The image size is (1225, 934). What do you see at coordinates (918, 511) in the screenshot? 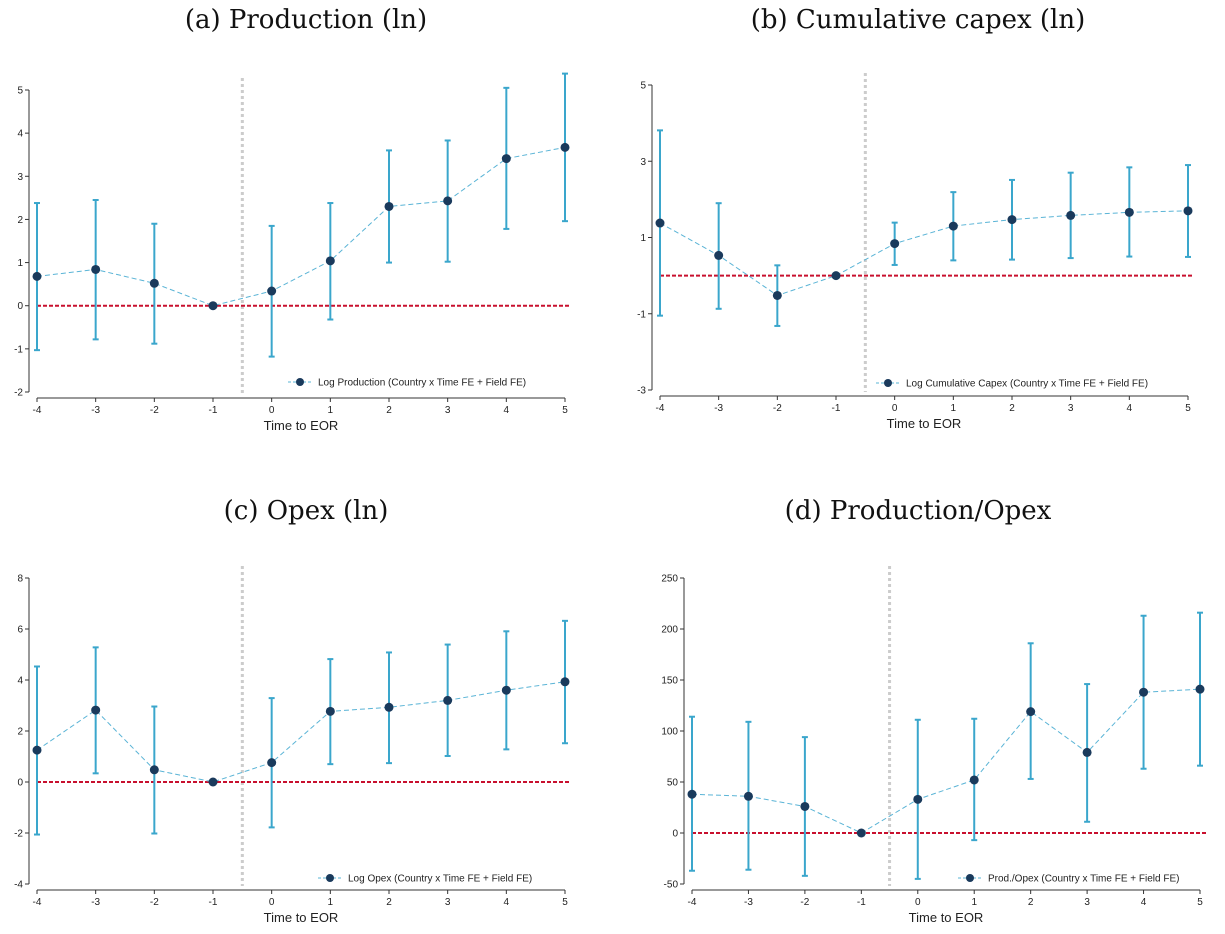
I see `chart-title: (d) Production/Opex` at bounding box center [918, 511].